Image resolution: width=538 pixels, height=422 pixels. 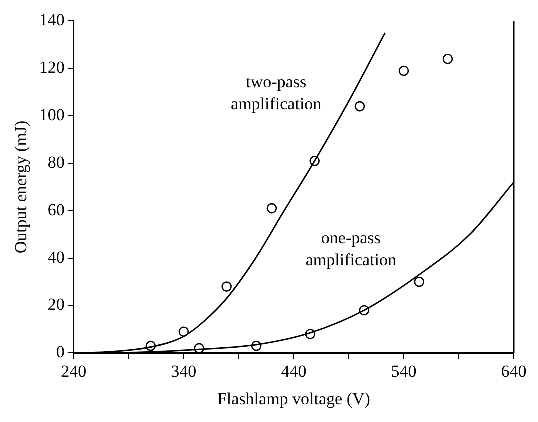 I want to click on y-tick-label: 100, so click(x=52, y=115).